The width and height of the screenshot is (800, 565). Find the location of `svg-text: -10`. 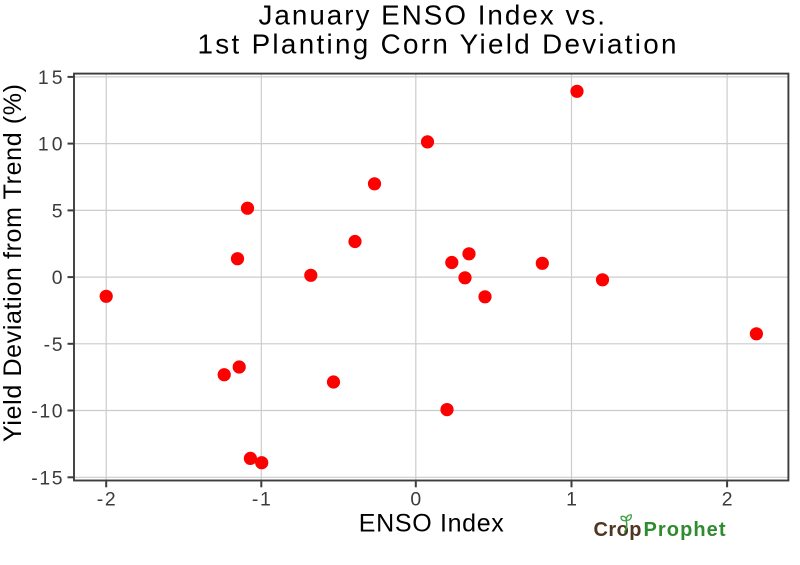

svg-text: -10 is located at coordinates (46, 412).